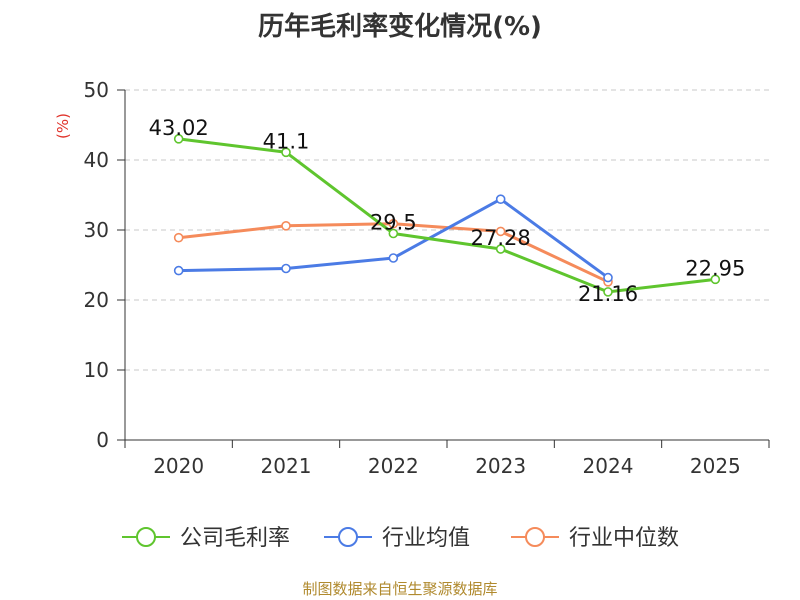 Image resolution: width=800 pixels, height=600 pixels. What do you see at coordinates (102, 440) in the screenshot?
I see `y-tick-label: 0` at bounding box center [102, 440].